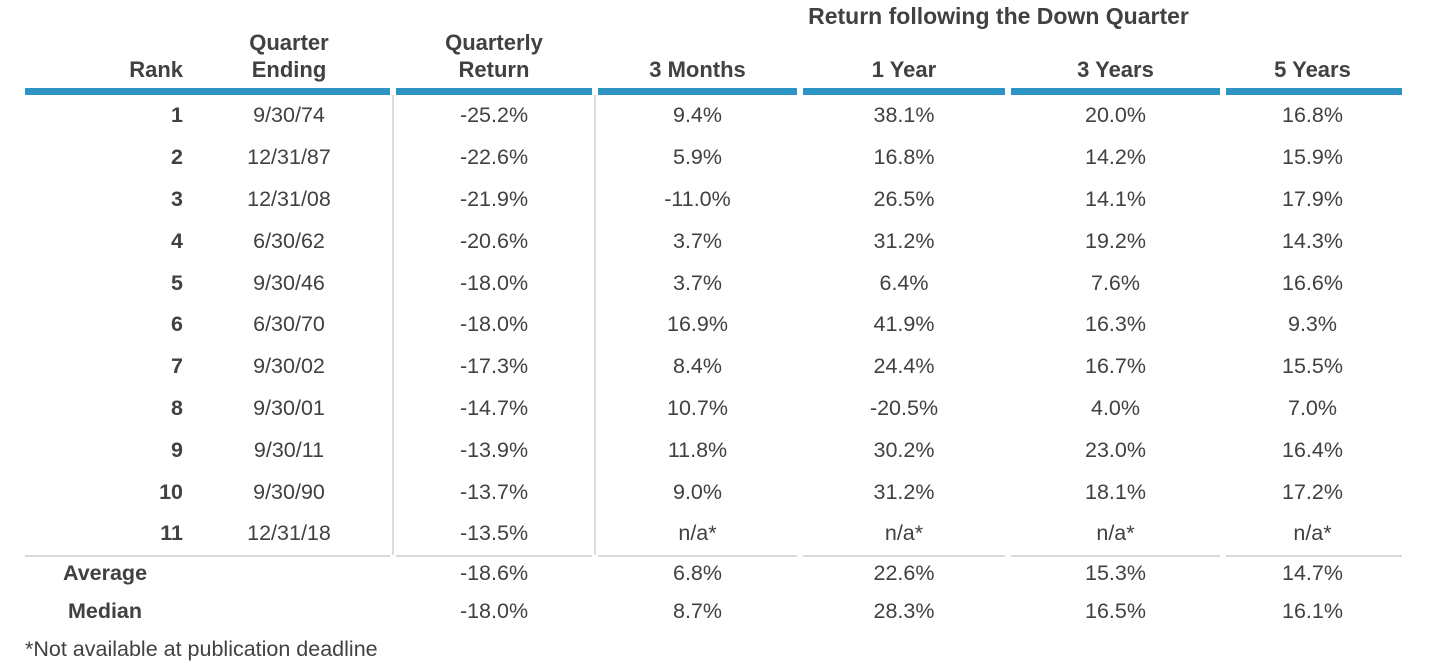  I want to click on col-header-quarter-ending: Quarter Ending, so click(289, 59).